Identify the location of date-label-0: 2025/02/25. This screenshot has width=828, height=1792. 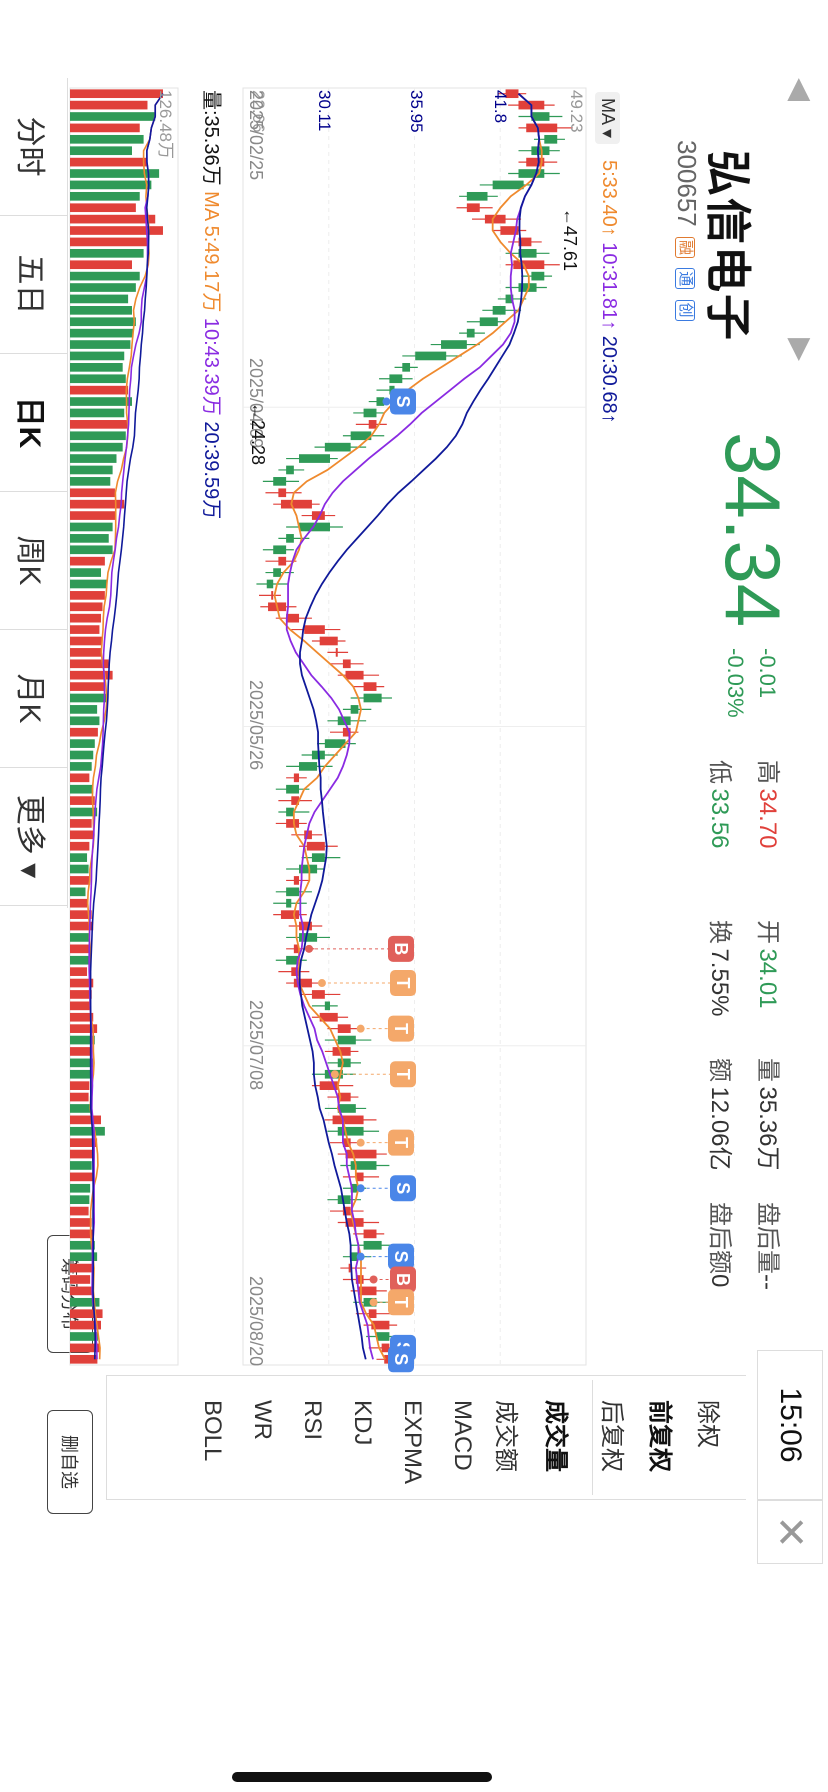
(256, 135).